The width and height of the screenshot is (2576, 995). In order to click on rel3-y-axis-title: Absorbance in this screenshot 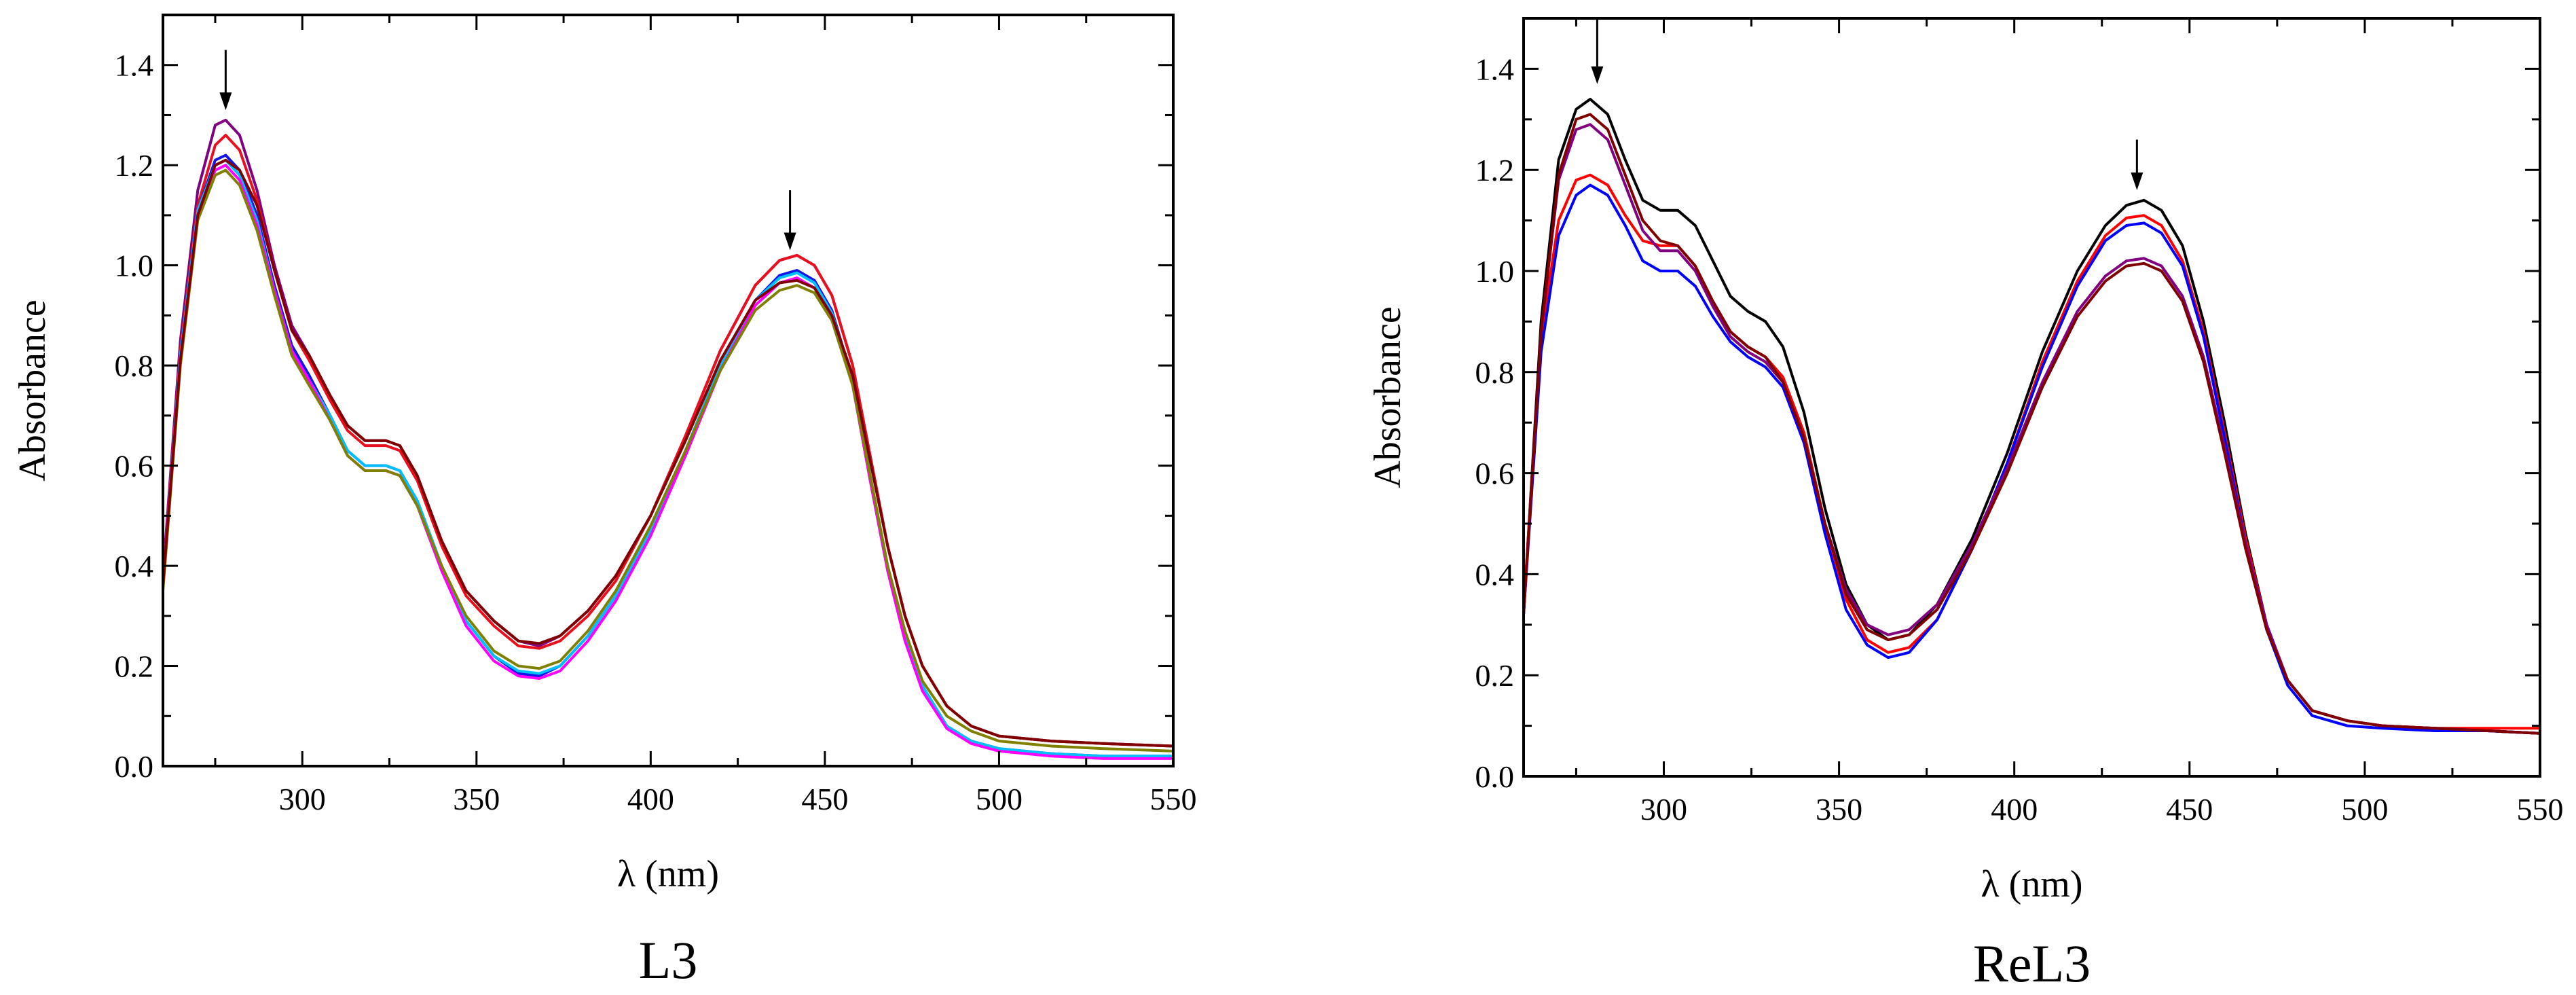, I will do `click(1388, 397)`.